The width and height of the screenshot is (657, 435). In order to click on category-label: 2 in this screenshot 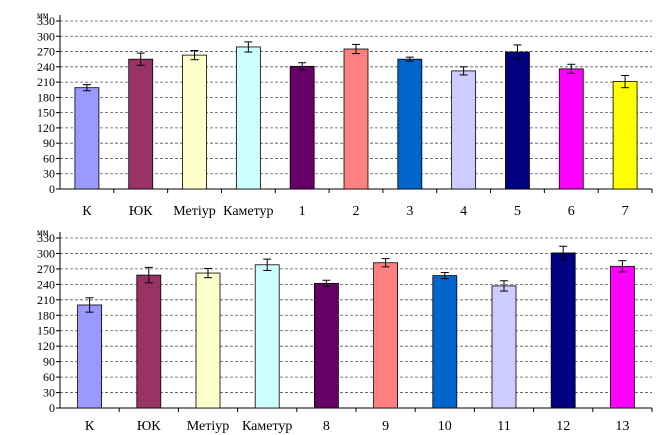, I will do `click(356, 211)`.